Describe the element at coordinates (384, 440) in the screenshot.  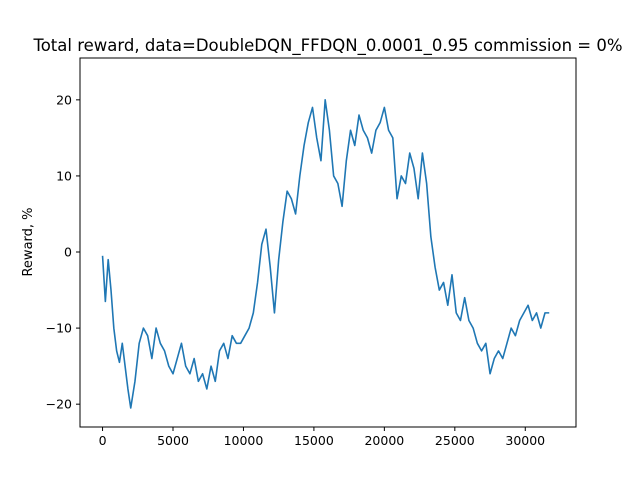
I see `x-tick-label: 20000` at that location.